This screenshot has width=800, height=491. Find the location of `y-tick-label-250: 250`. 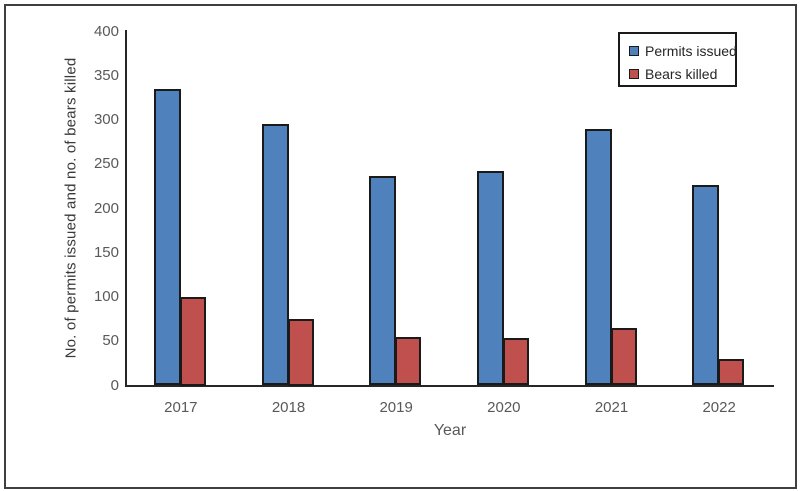

y-tick-label-250: 250 is located at coordinates (106, 164).